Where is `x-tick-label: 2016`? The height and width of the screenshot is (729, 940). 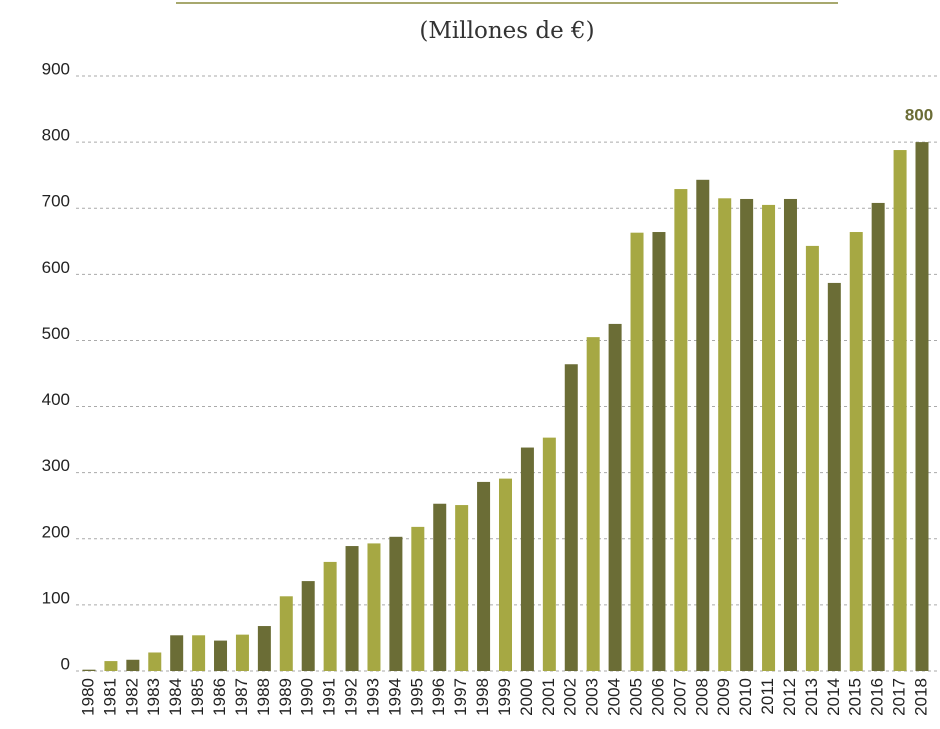
x-tick-label: 2016 is located at coordinates (877, 697).